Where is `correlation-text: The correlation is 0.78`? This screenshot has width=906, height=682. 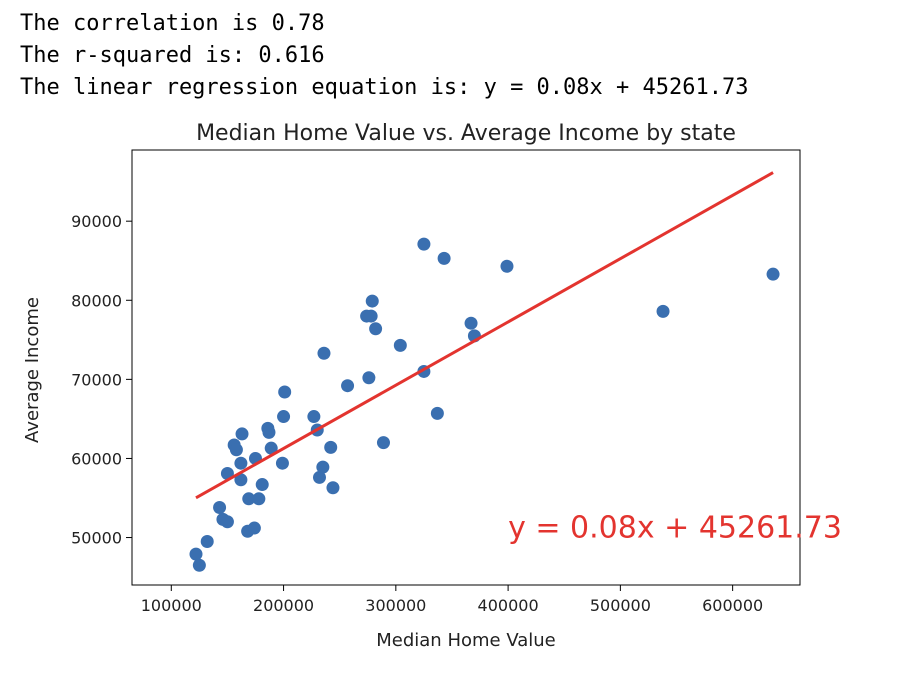
correlation-text: The correlation is 0.78 is located at coordinates (172, 23).